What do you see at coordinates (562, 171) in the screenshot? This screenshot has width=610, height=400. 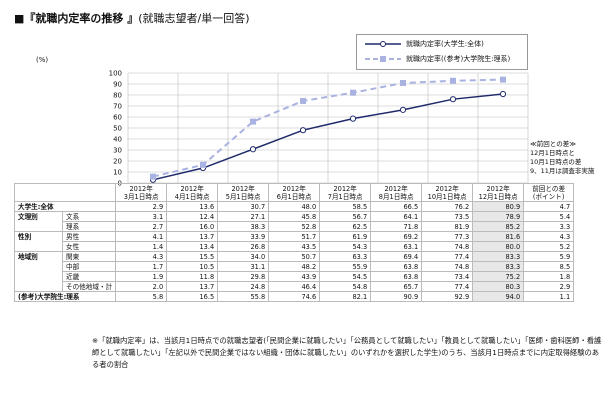 I see `side-note-line: 9、11月は調査非実施` at bounding box center [562, 171].